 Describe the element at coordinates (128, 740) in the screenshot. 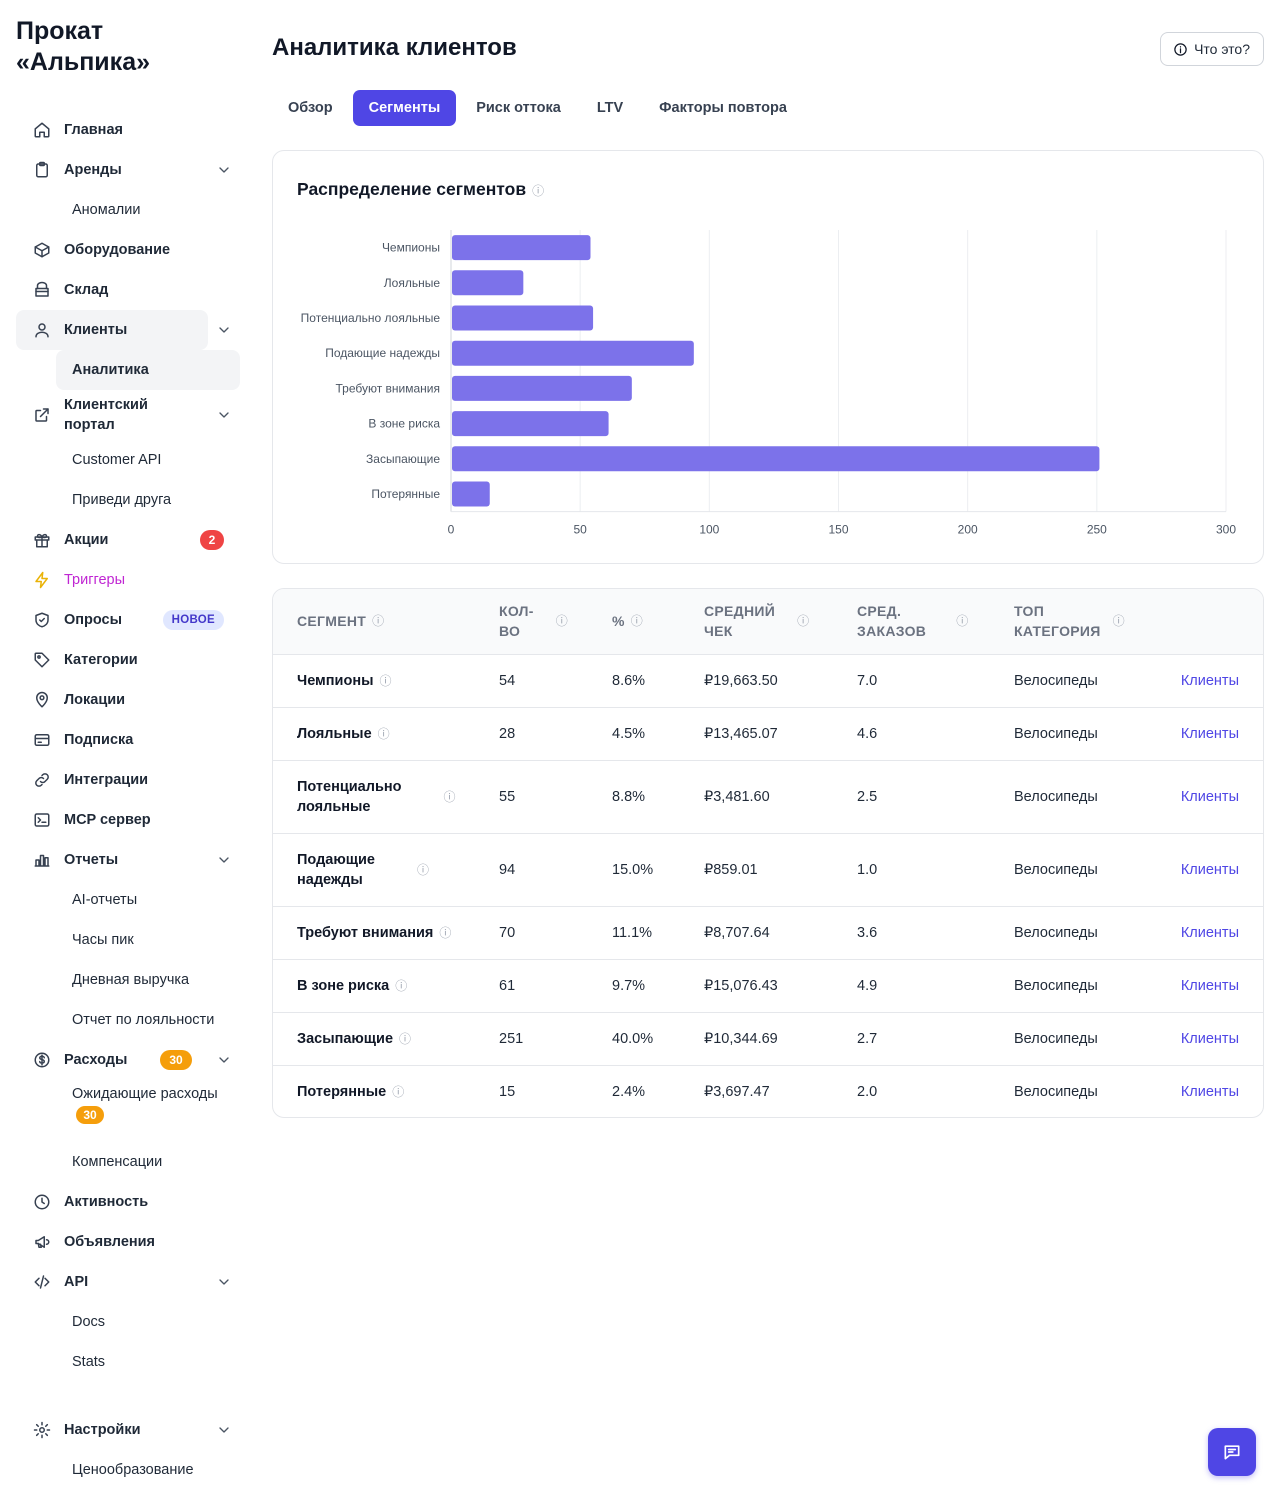

I see `sidebar-item-subscription: Подписка` at that location.